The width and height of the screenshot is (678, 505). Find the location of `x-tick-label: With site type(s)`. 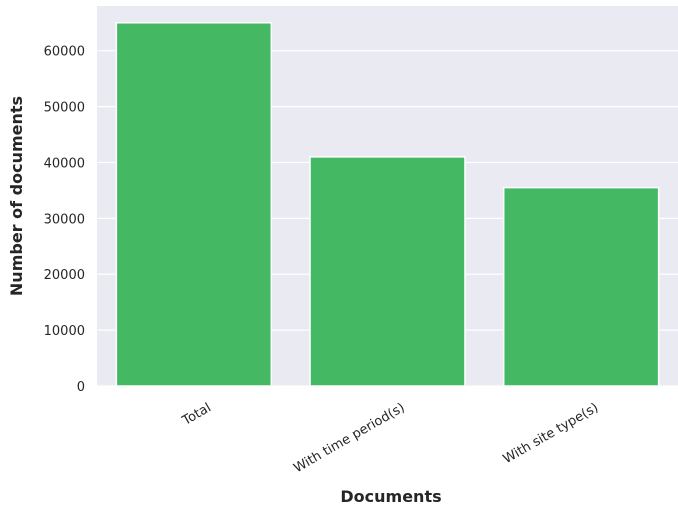

x-tick-label: With site type(s) is located at coordinates (551, 433).